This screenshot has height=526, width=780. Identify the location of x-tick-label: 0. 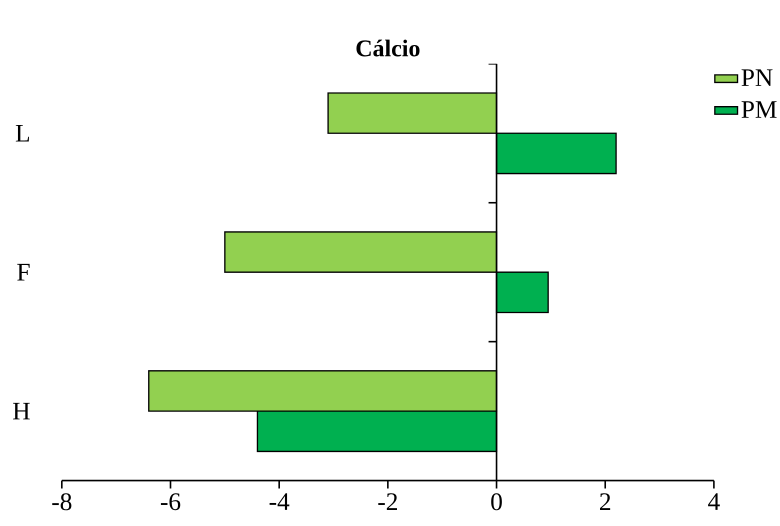
(496, 501).